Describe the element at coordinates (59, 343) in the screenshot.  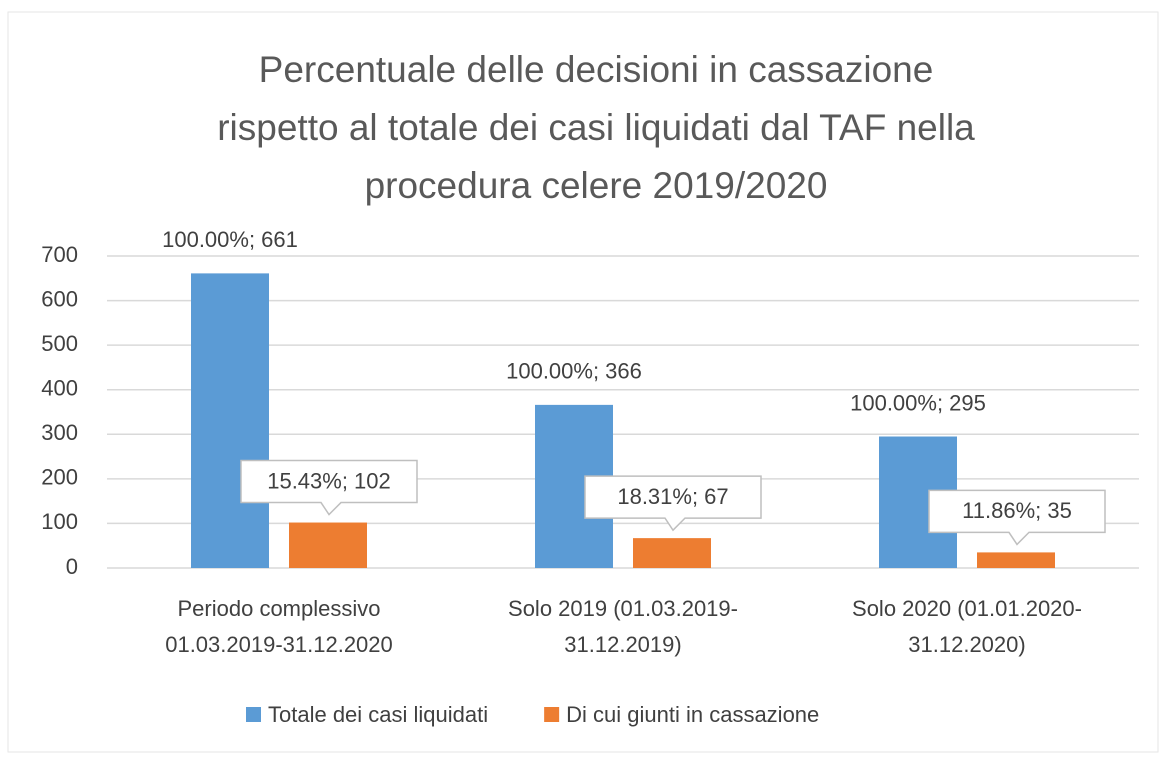
I see `y-tick-label: 500` at that location.